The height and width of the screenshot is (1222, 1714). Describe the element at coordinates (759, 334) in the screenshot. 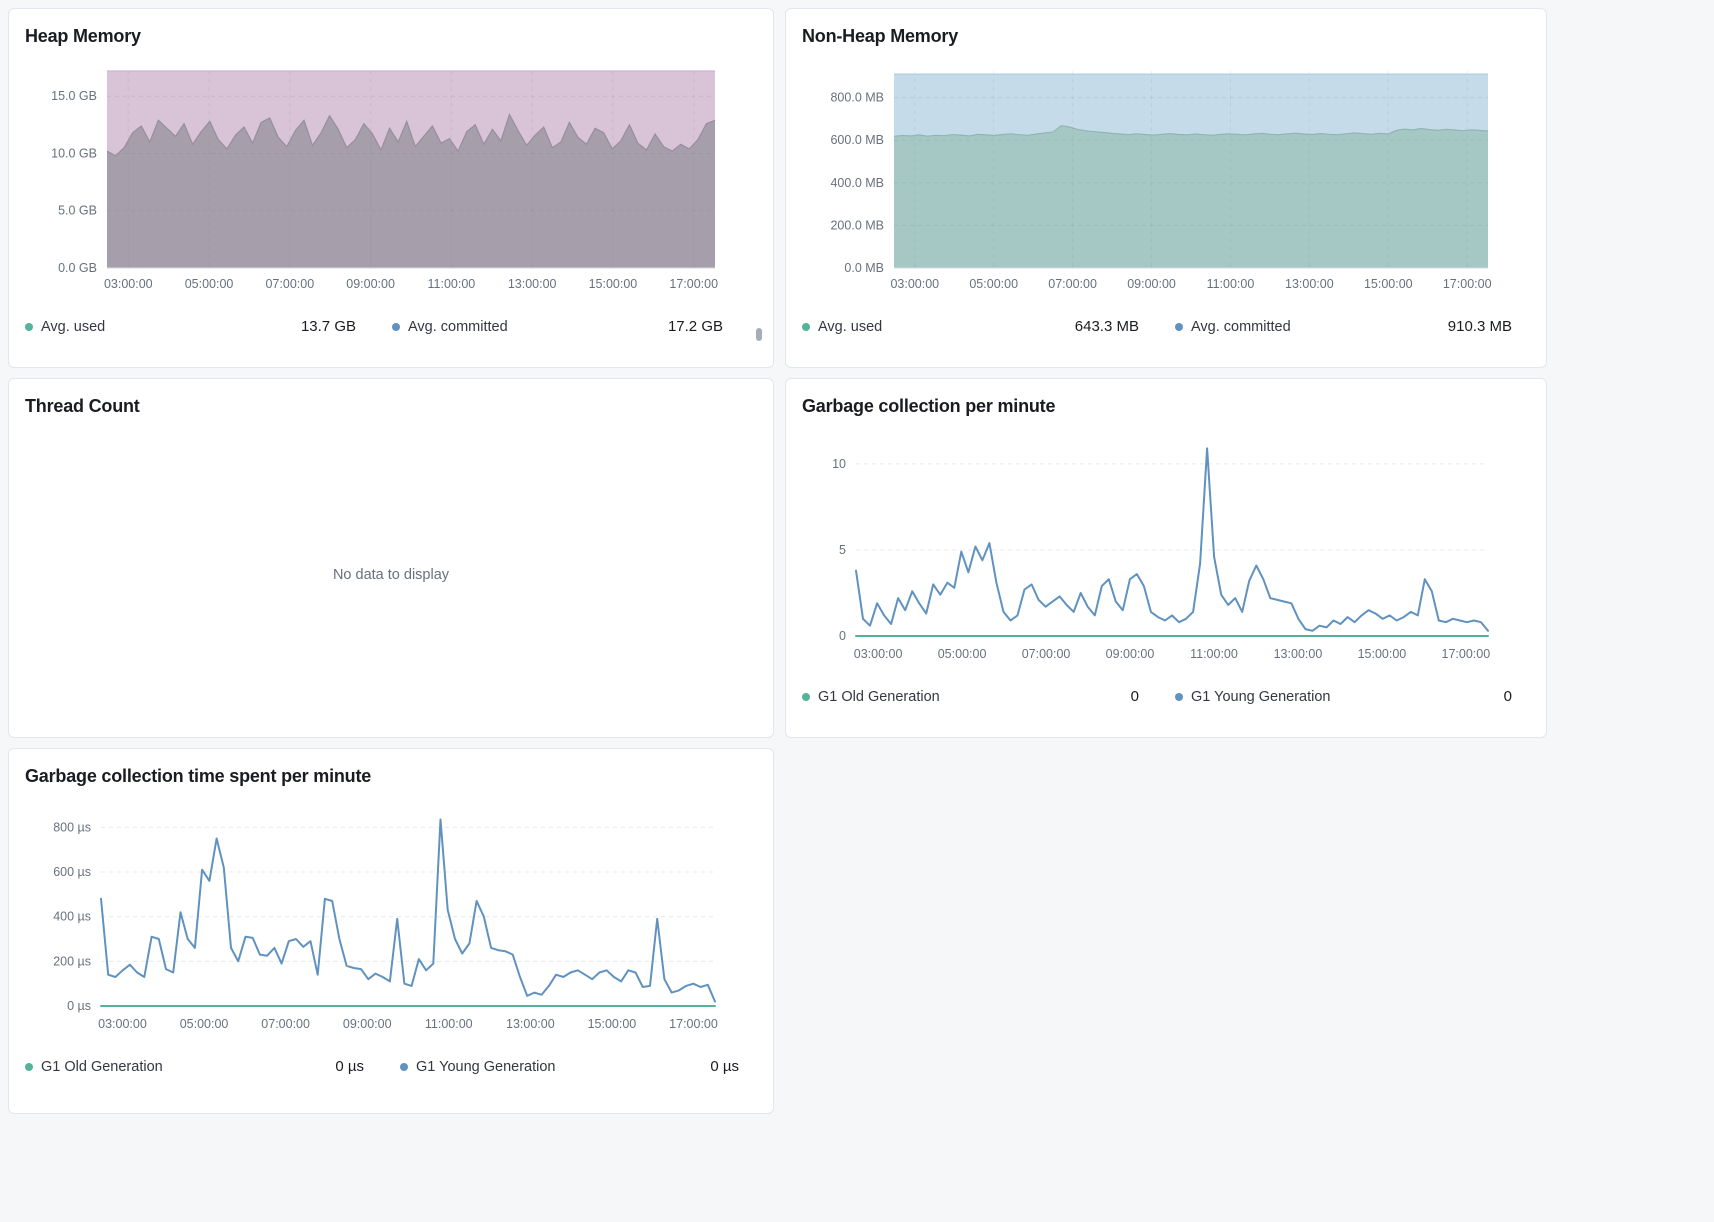

I see `legend-scrollbar-thumb` at that location.